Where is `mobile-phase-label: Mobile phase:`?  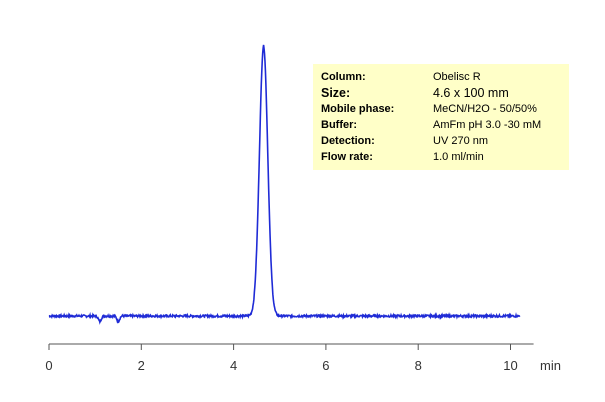 mobile-phase-label: Mobile phase: is located at coordinates (358, 109).